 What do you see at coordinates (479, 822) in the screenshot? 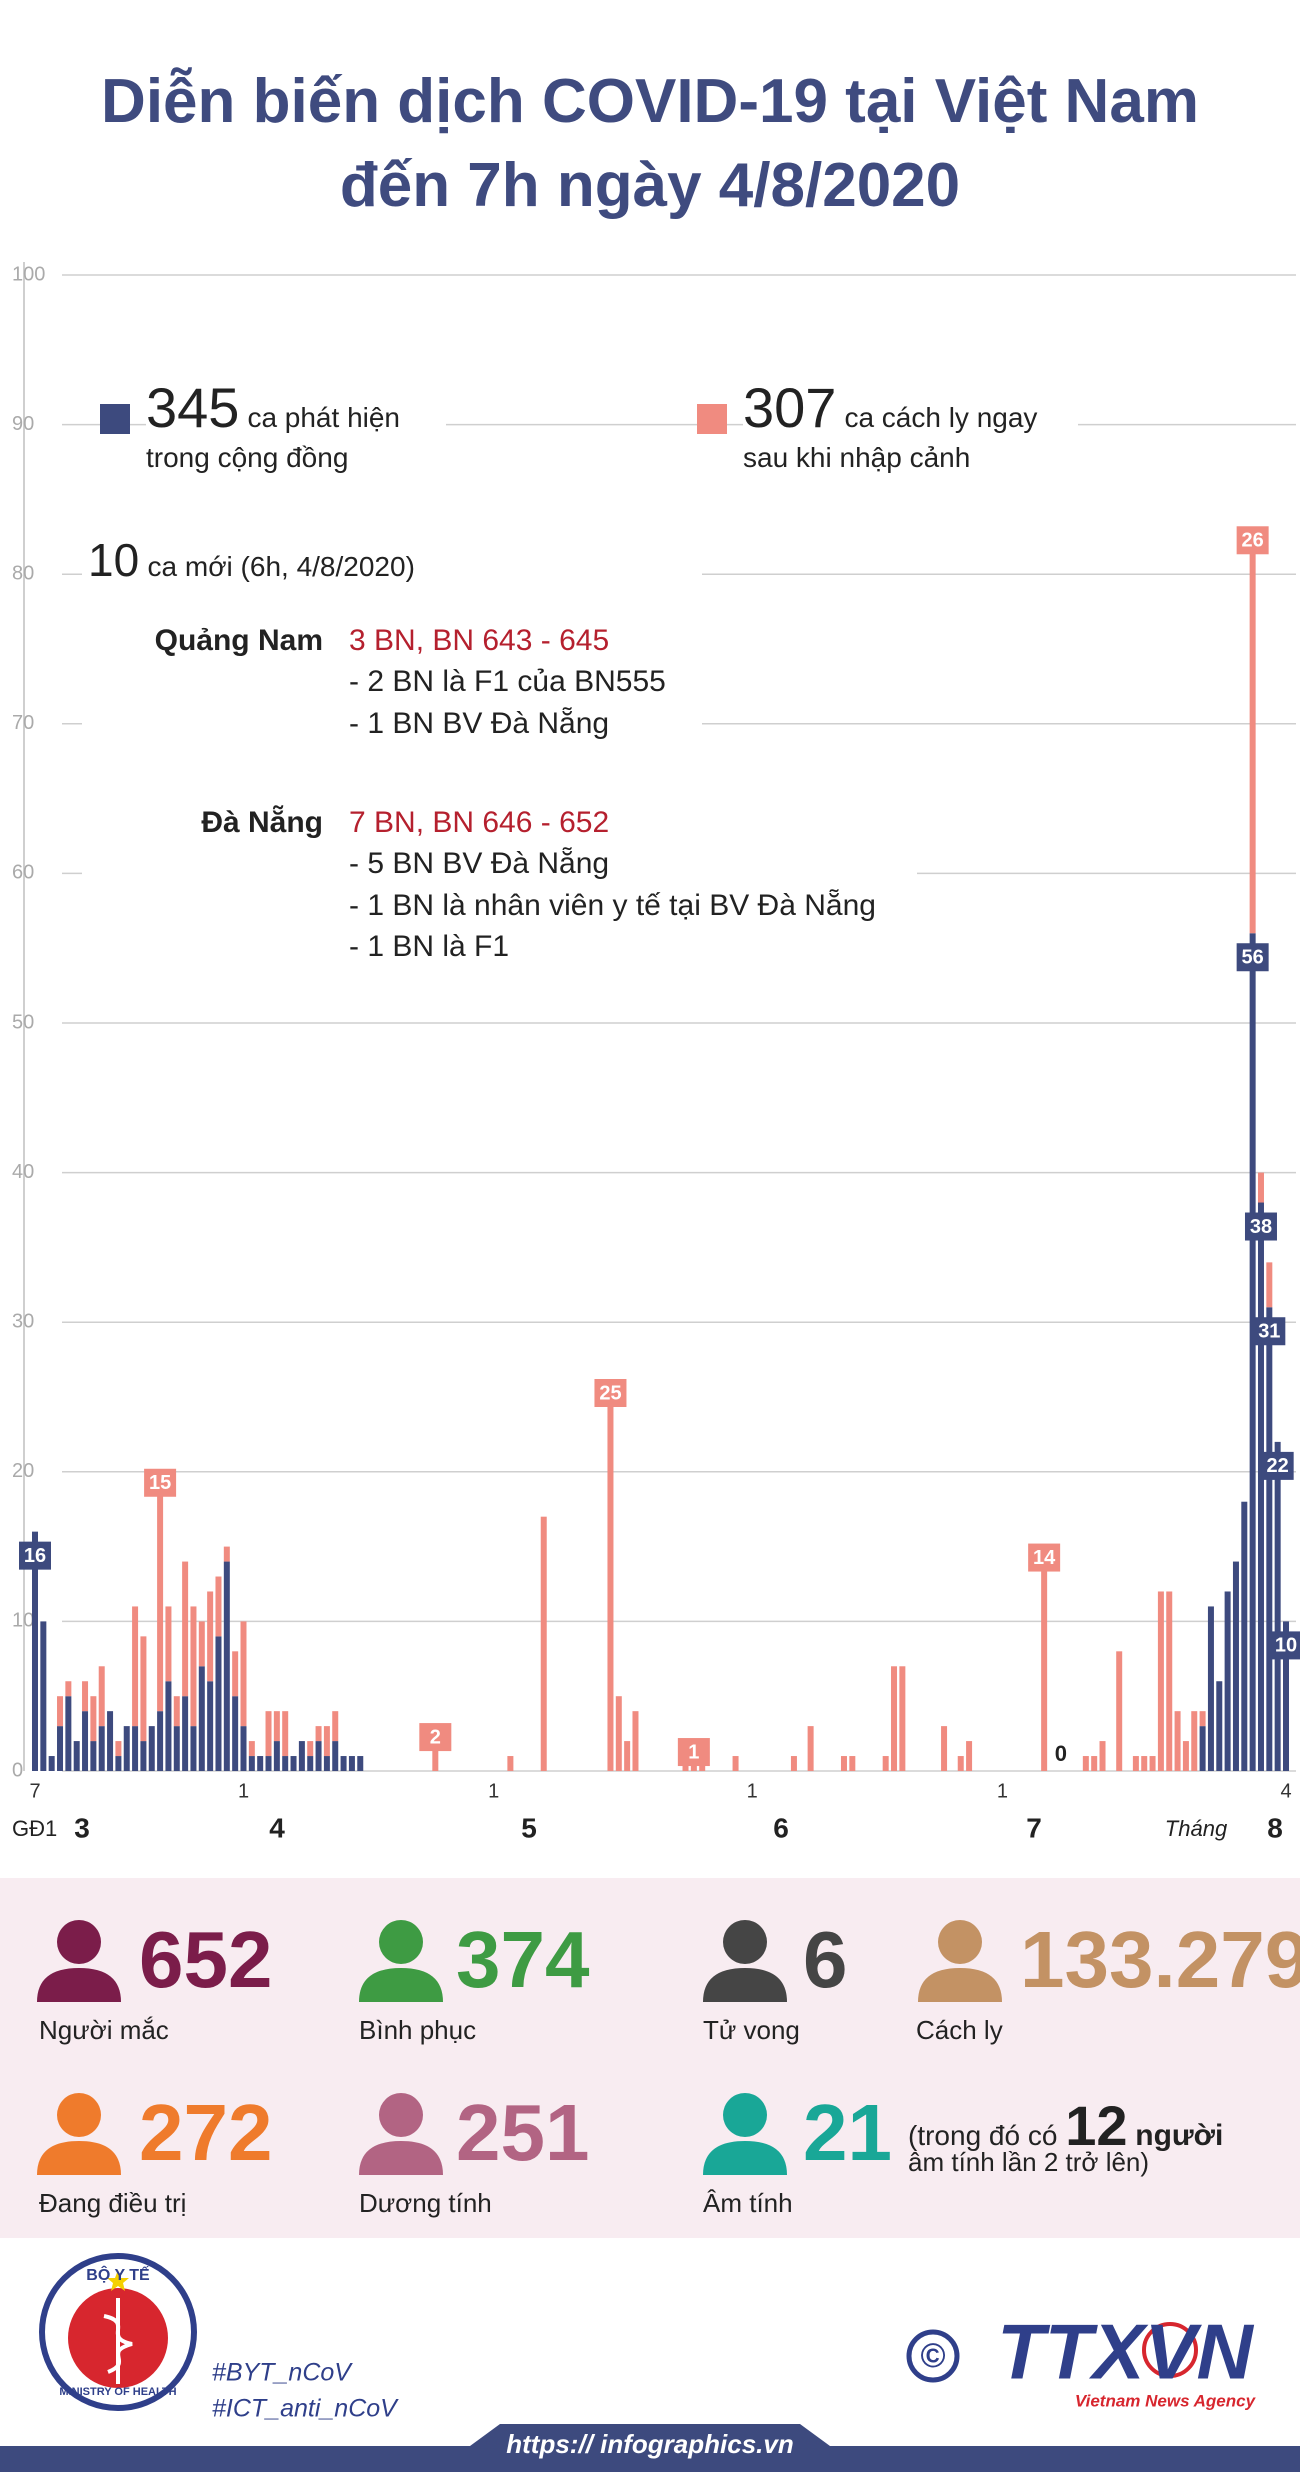
I see `summary: 7 BN, BN 646 - 652` at bounding box center [479, 822].